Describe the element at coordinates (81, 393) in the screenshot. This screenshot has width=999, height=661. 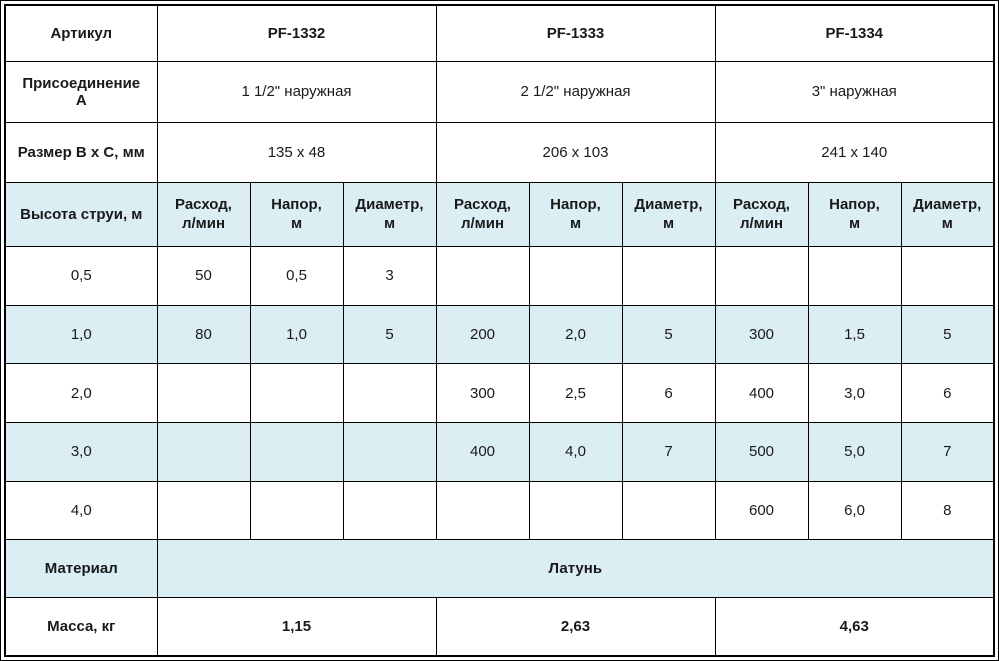
I see `jet-height-value: 2,0` at that location.